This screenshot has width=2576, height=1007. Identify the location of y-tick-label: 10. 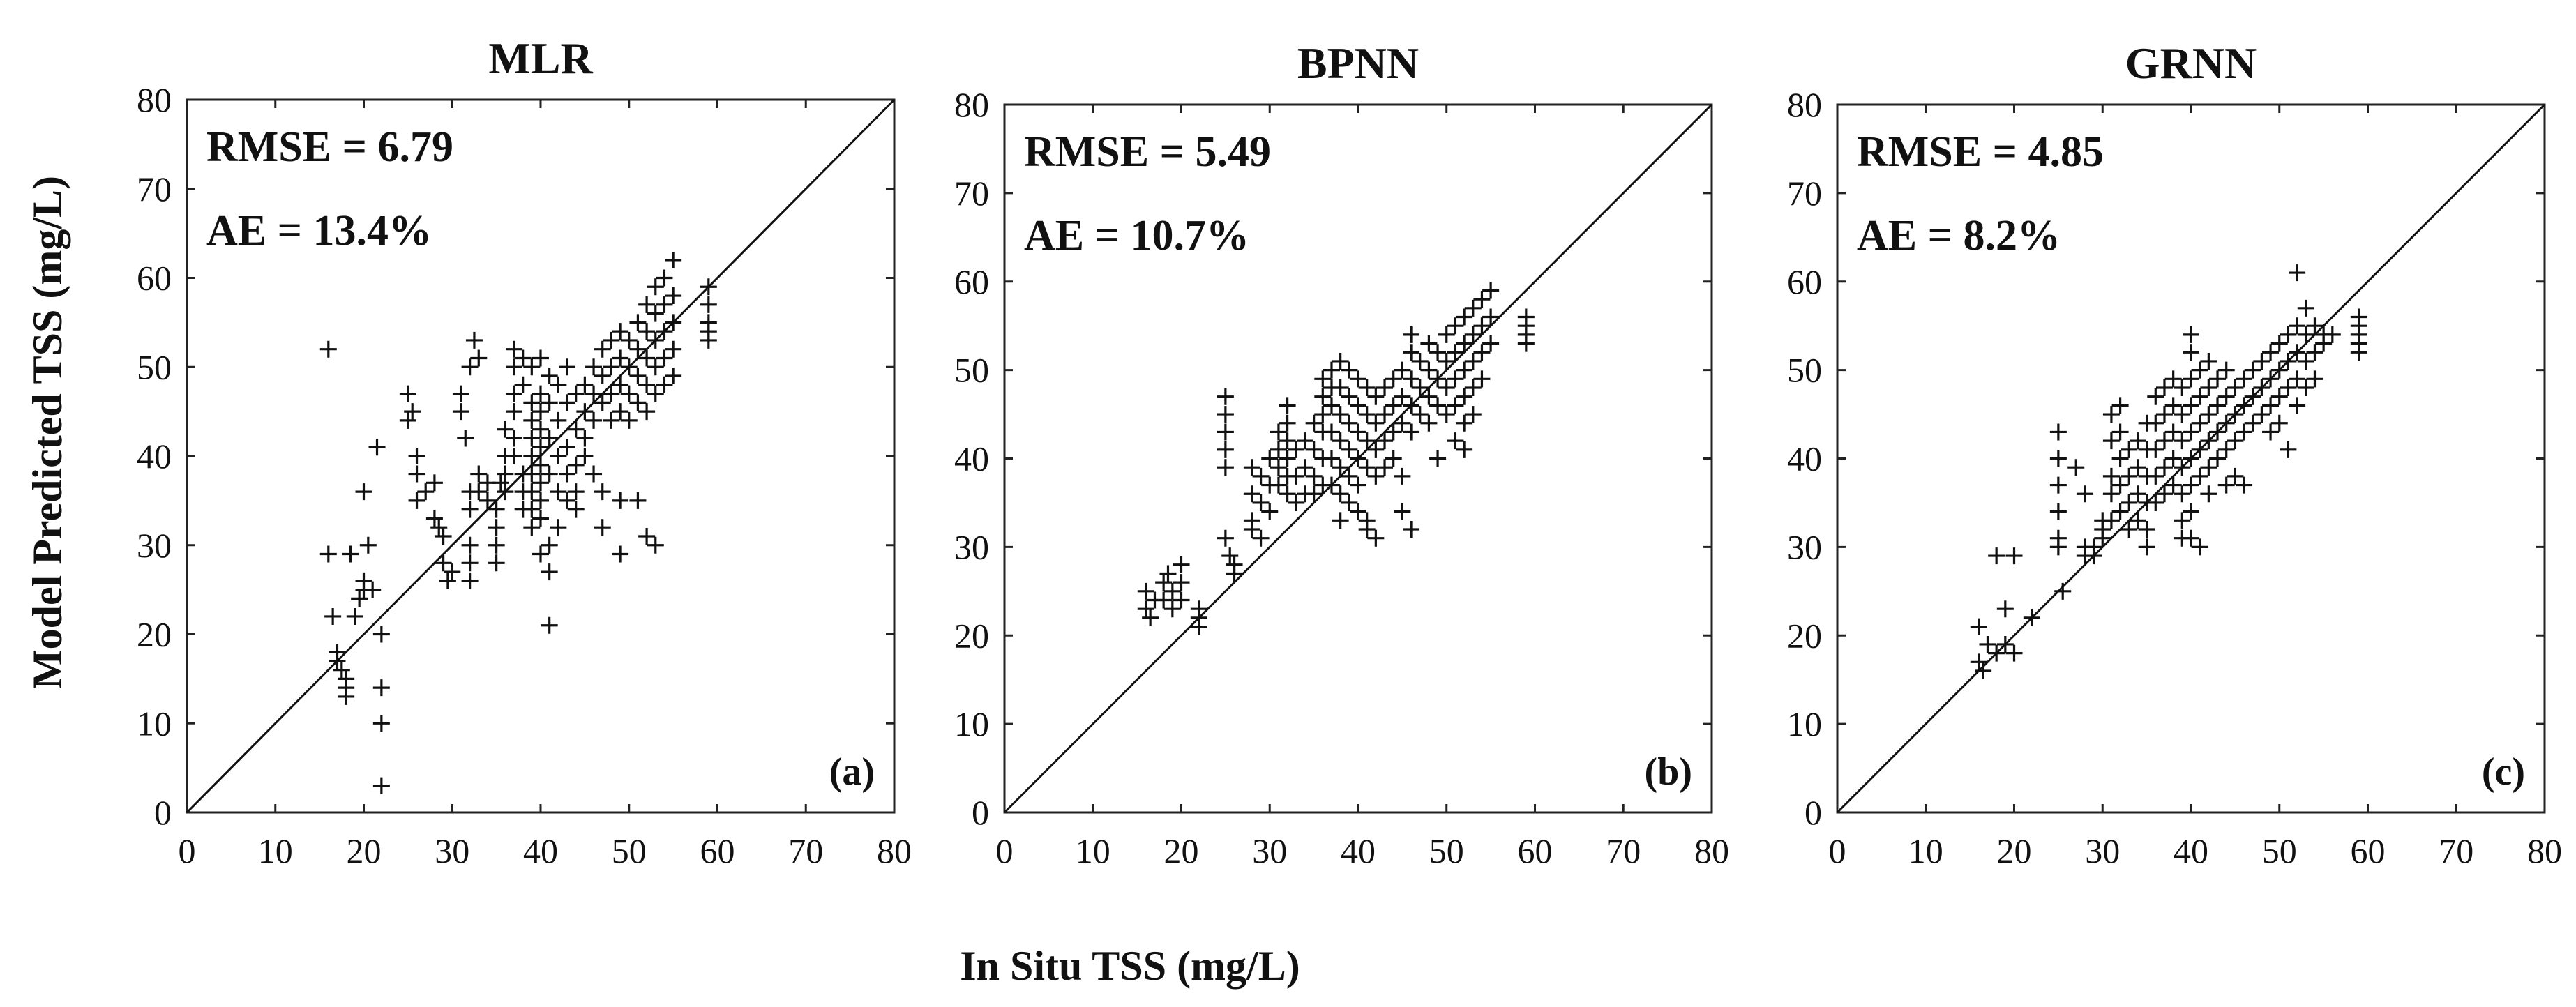
(1804, 723).